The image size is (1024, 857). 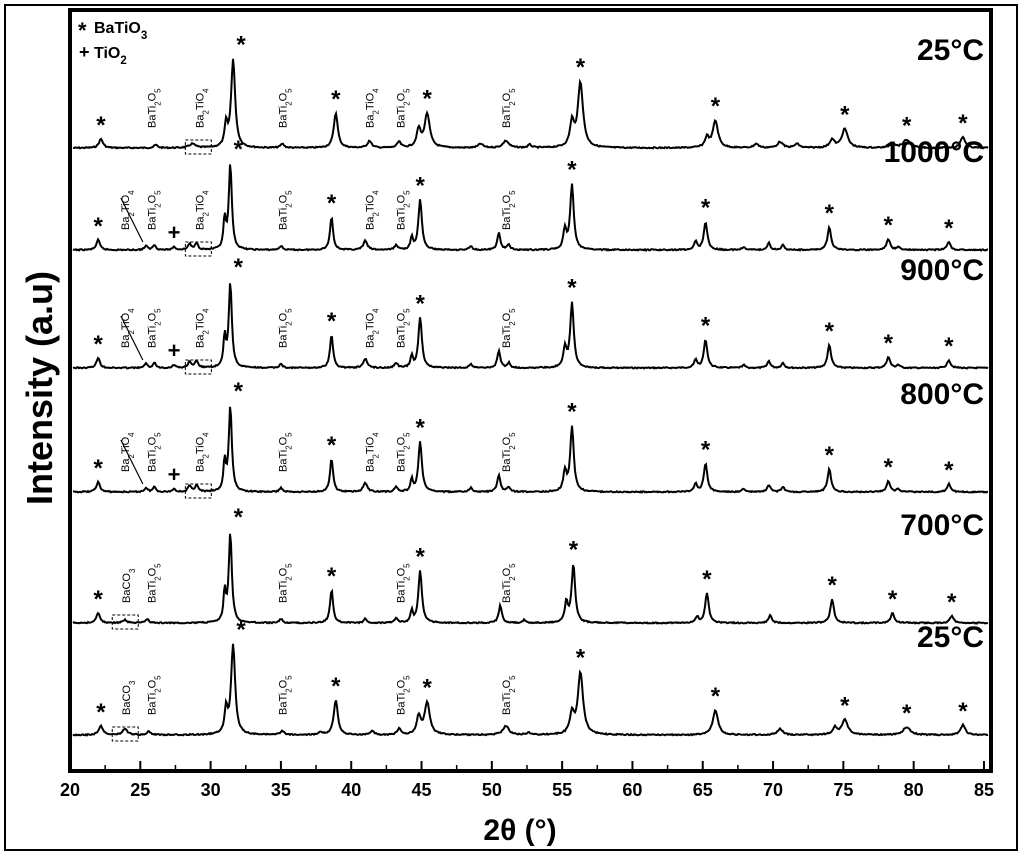 I want to click on x-axis-title: 2θ (°), so click(x=519, y=830).